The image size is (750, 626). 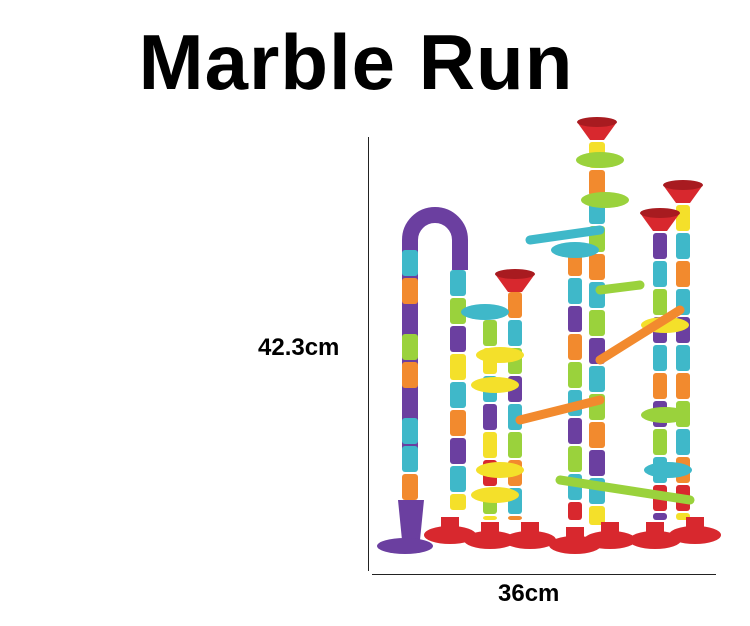 I want to click on width-dimension-line, so click(x=544, y=574).